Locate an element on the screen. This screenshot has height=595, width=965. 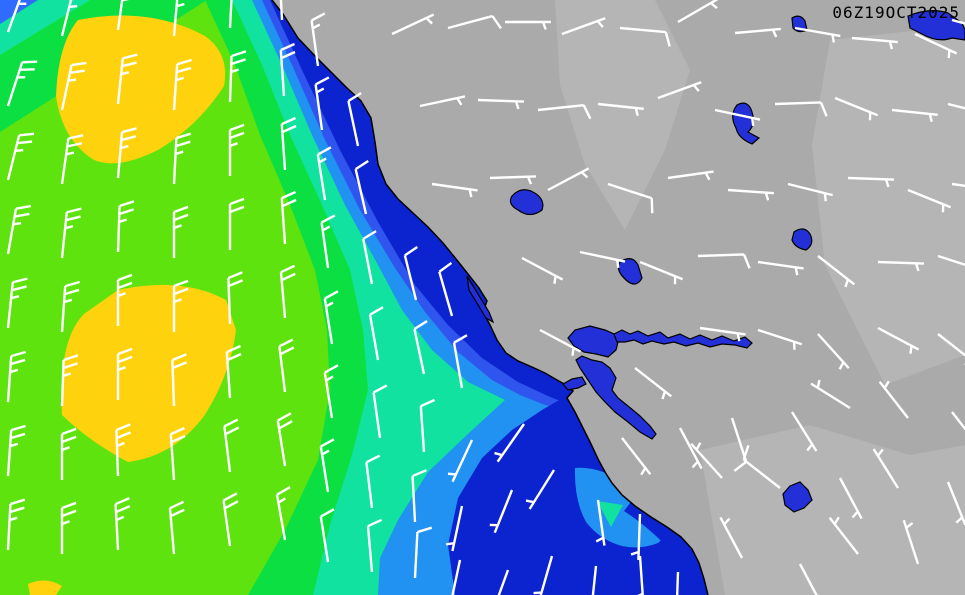
water-body-lake-topright-large is located at coordinates (936, 25).